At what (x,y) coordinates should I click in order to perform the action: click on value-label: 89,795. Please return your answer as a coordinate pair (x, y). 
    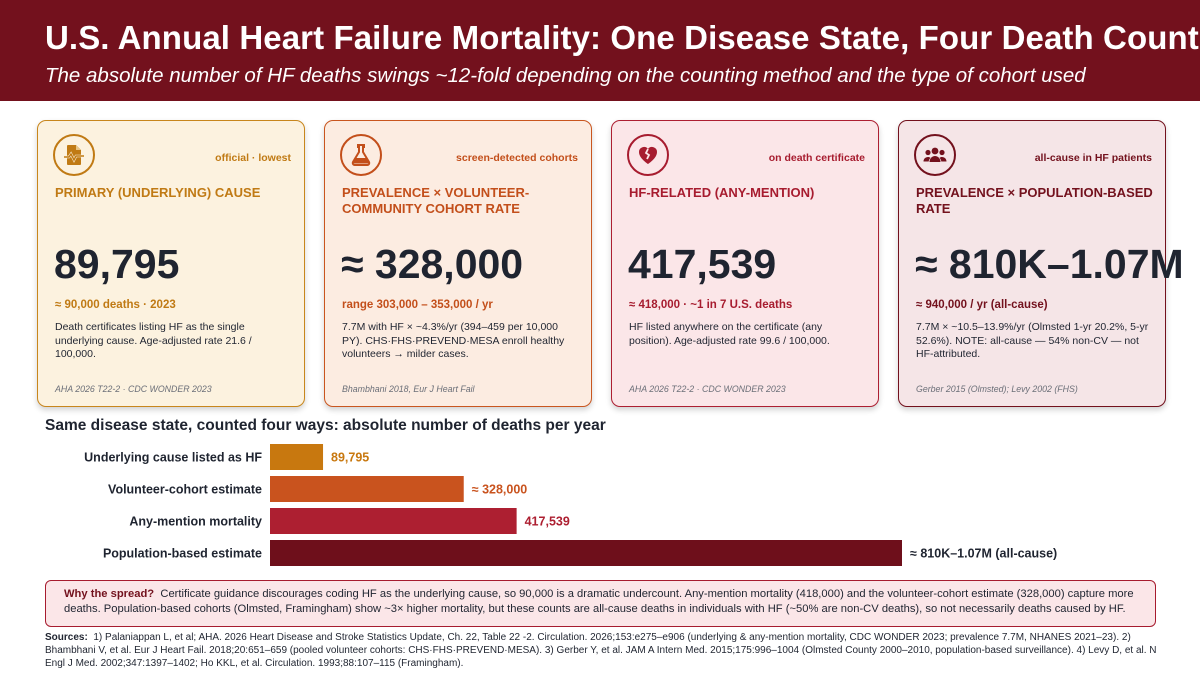
    Looking at the image, I should click on (350, 458).